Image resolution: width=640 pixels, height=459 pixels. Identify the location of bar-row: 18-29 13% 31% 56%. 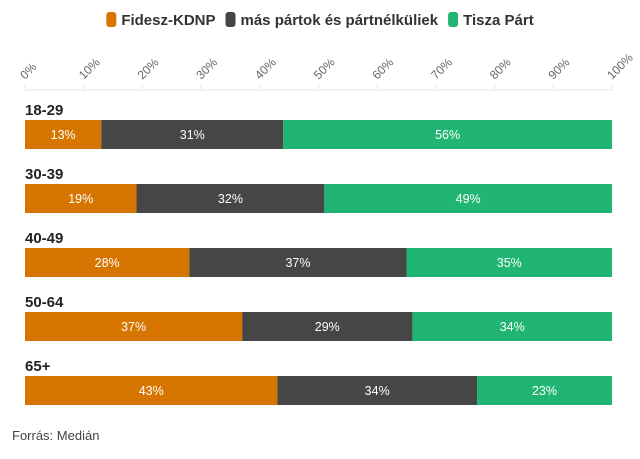
(318, 125).